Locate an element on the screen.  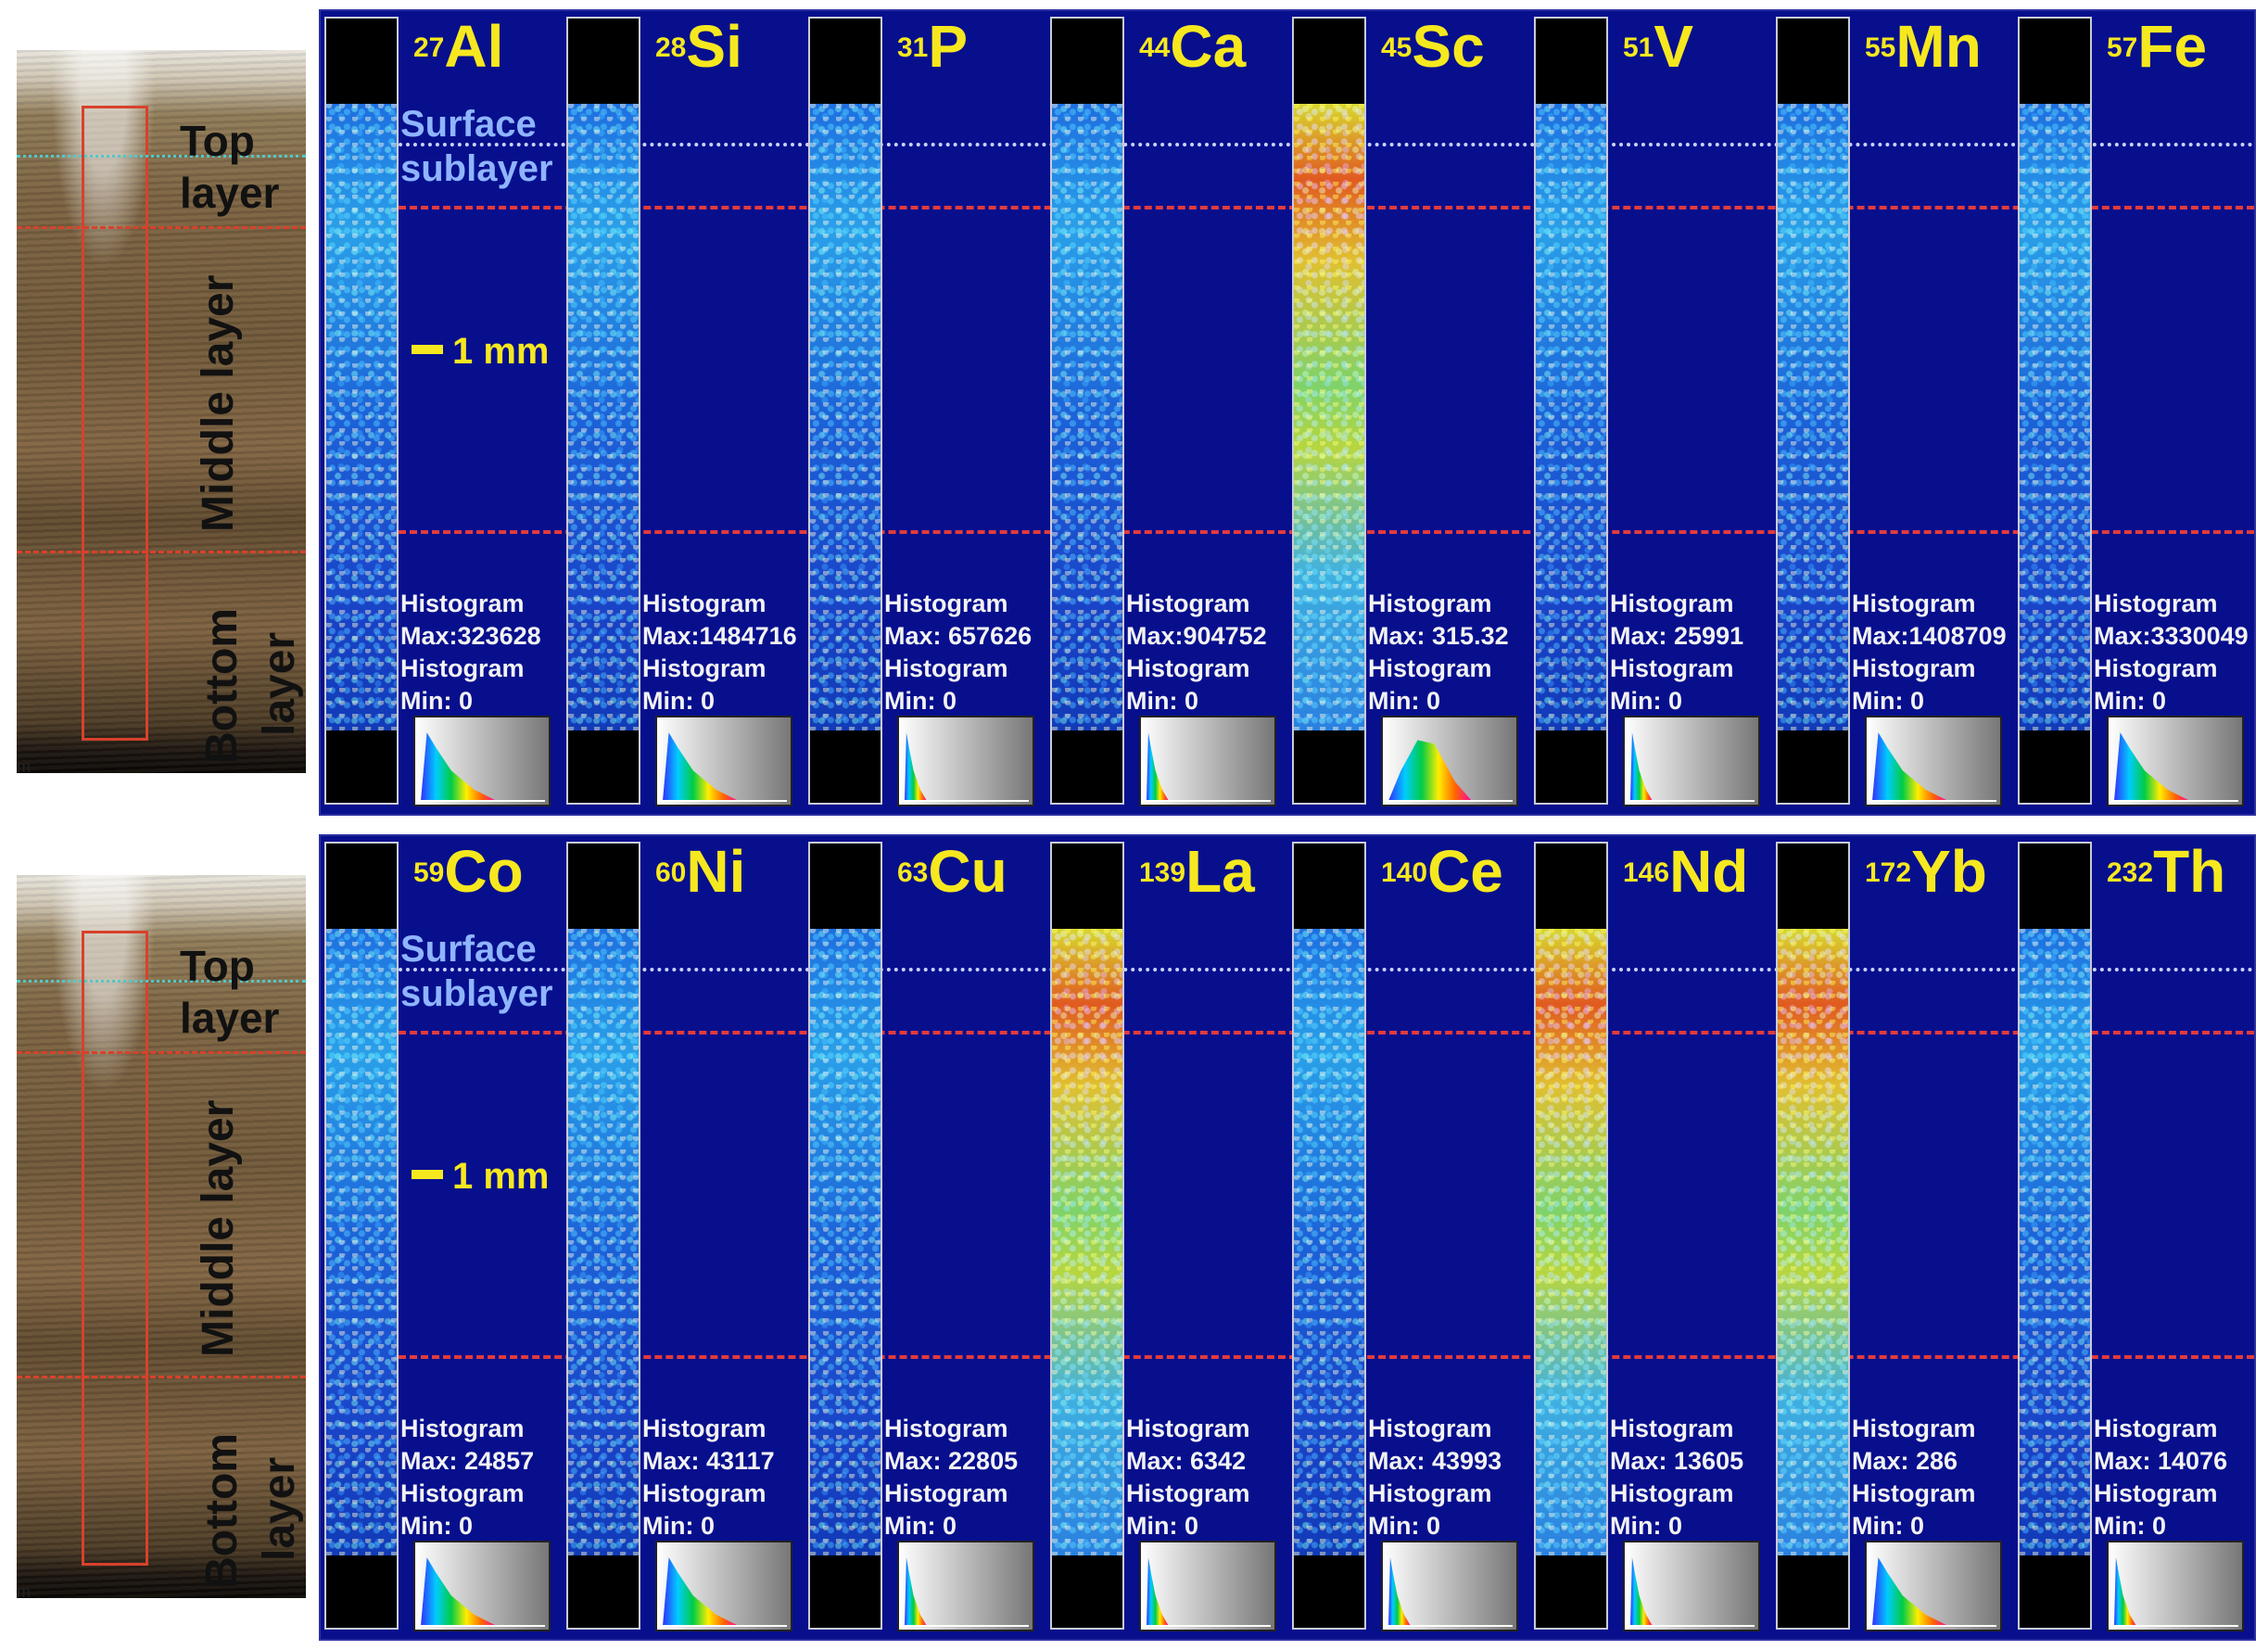
element-label: 55Mn is located at coordinates (1924, 46).